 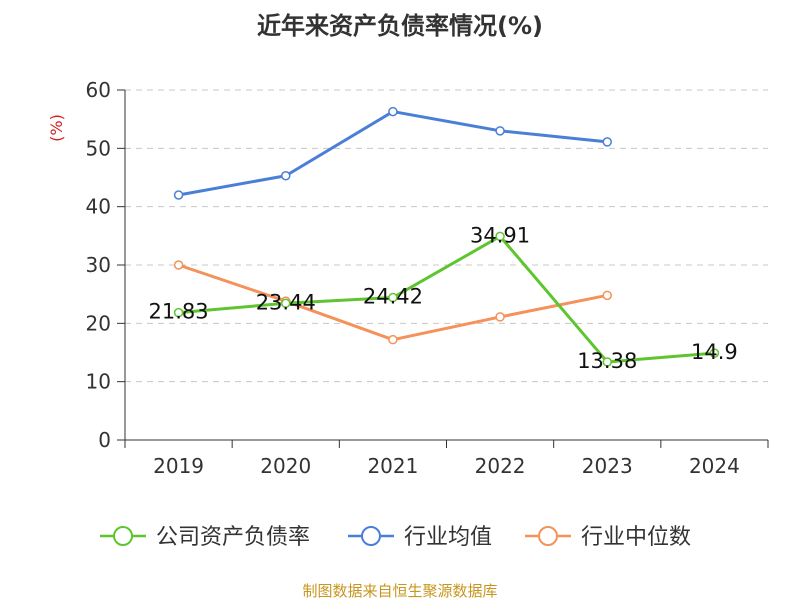 What do you see at coordinates (392, 466) in the screenshot?
I see `x-tick-label: 2021` at bounding box center [392, 466].